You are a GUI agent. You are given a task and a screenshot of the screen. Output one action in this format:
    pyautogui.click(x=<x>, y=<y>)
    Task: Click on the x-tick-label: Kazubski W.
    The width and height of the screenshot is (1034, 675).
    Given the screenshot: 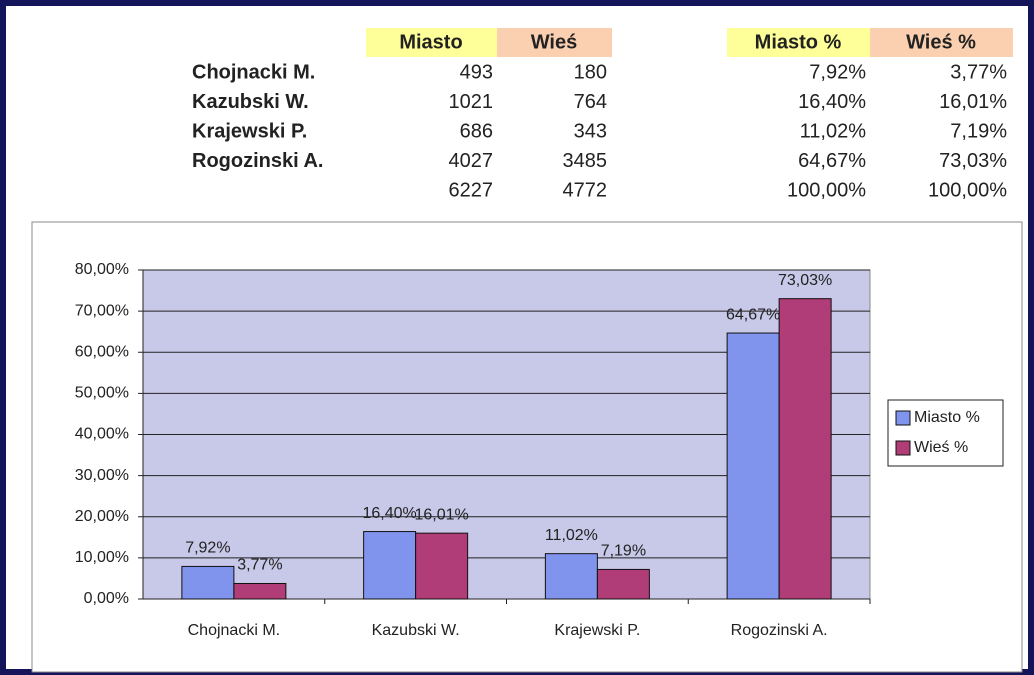 What is the action you would take?
    pyautogui.click(x=416, y=630)
    